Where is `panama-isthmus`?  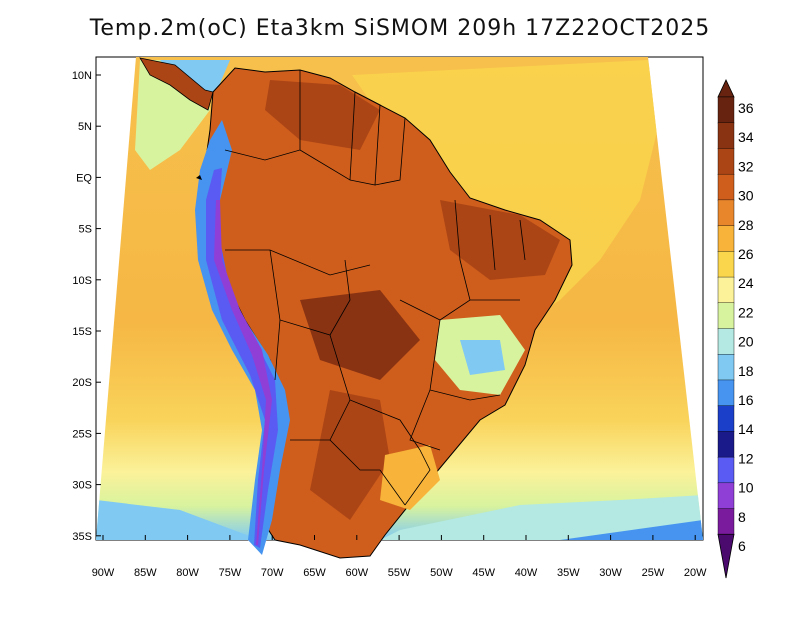
panama-isthmus is located at coordinates (176, 84).